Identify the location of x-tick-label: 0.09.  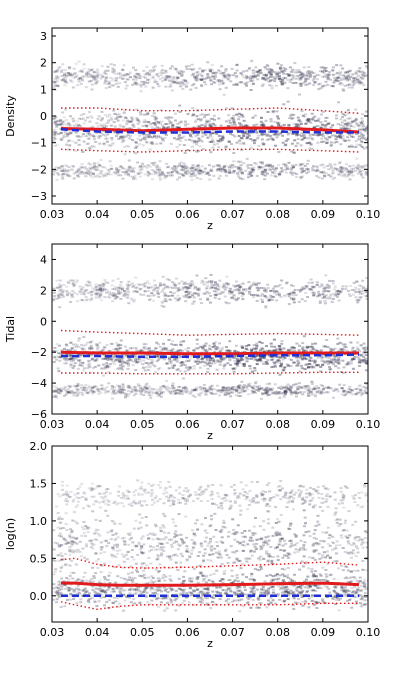
(323, 424).